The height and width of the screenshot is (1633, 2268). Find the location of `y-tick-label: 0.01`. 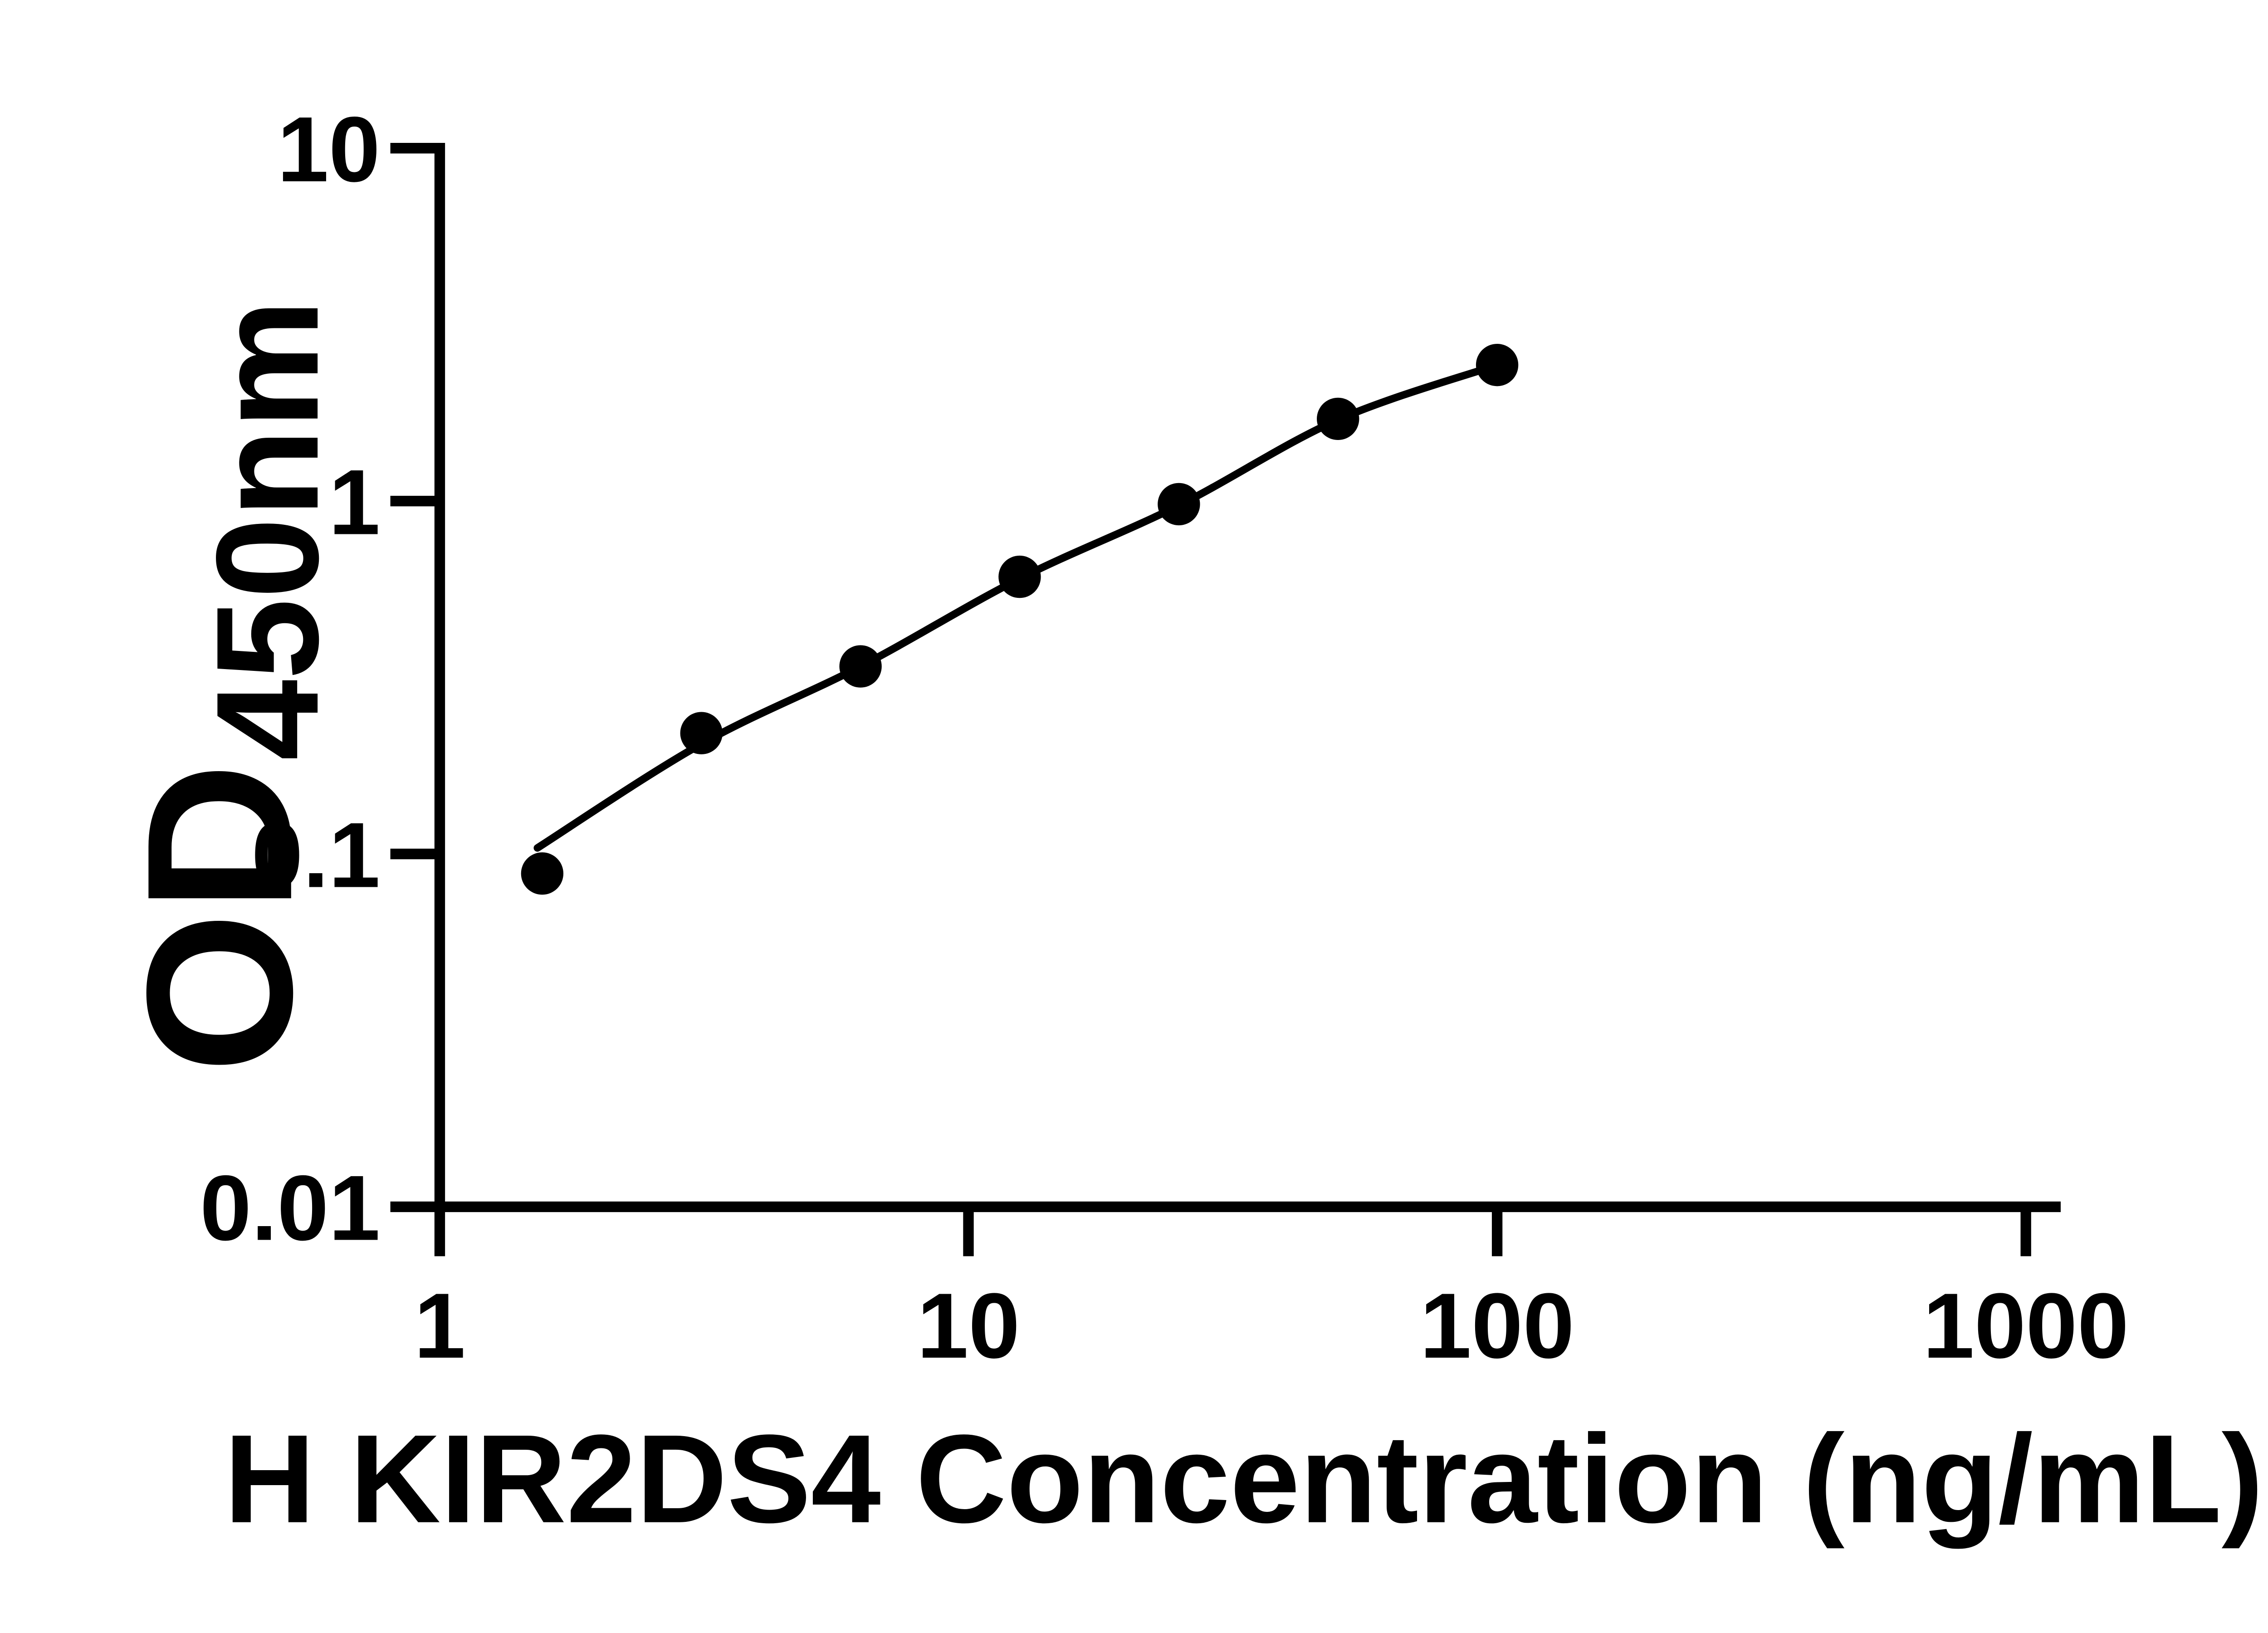

y-tick-label: 0.01 is located at coordinates (290, 1208).